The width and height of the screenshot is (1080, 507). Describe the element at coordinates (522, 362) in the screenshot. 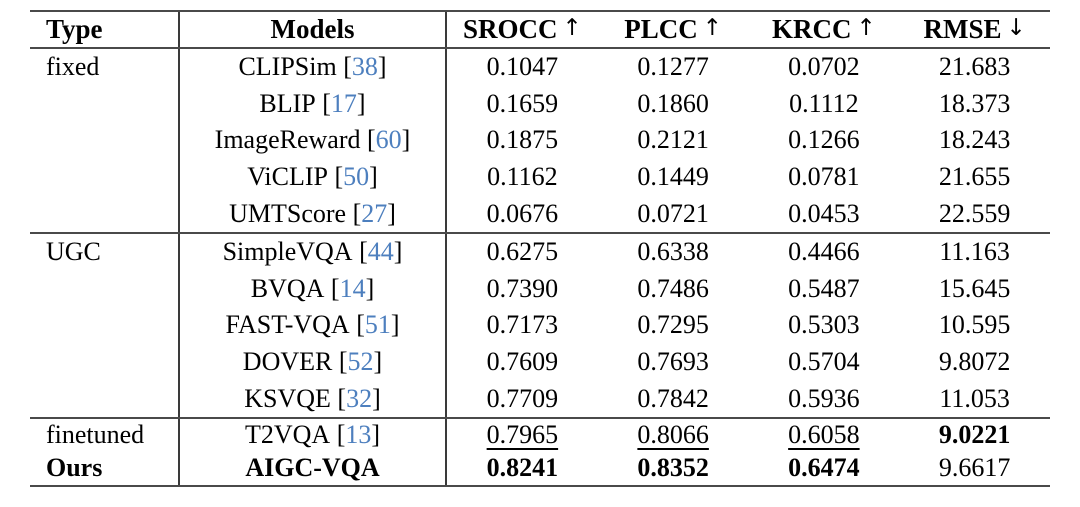

I see `metric-value: 0.7609` at that location.